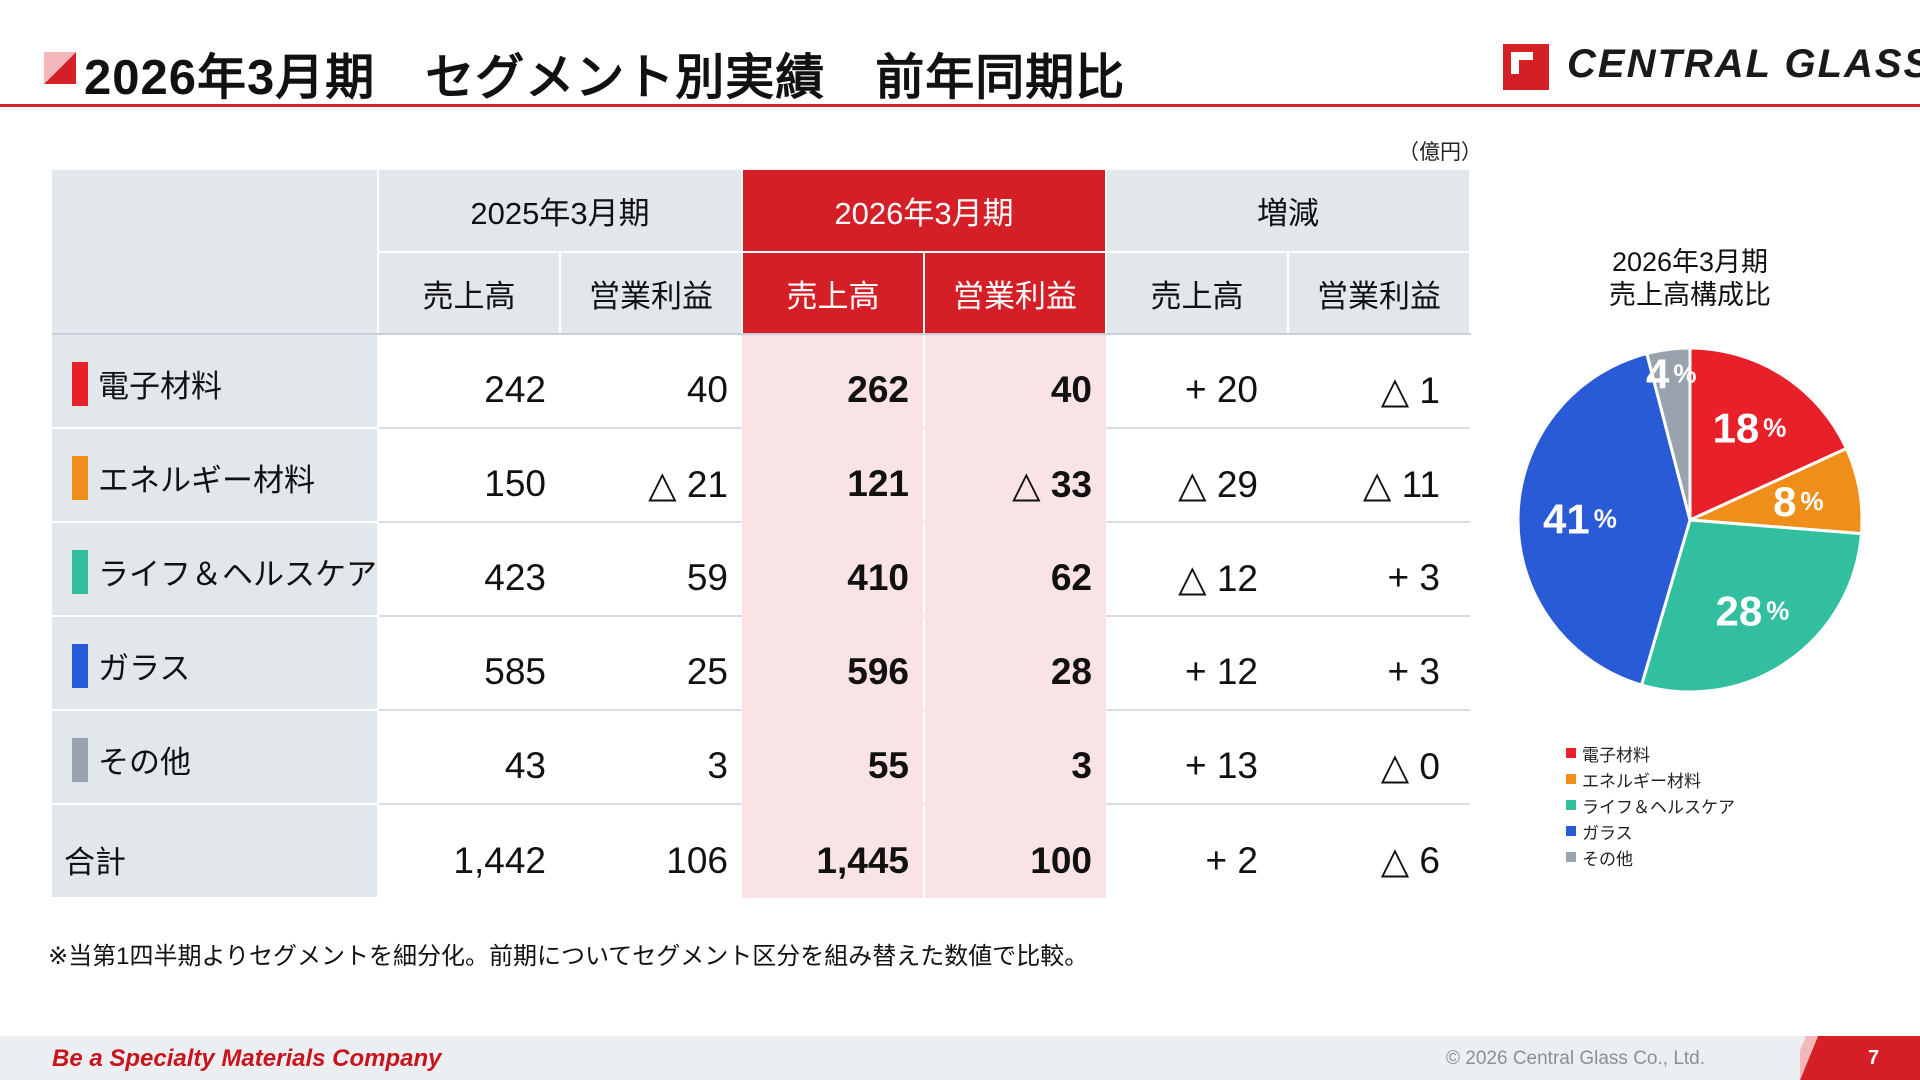 Image resolution: width=1920 pixels, height=1080 pixels. I want to click on table-corner-cell, so click(215, 252).